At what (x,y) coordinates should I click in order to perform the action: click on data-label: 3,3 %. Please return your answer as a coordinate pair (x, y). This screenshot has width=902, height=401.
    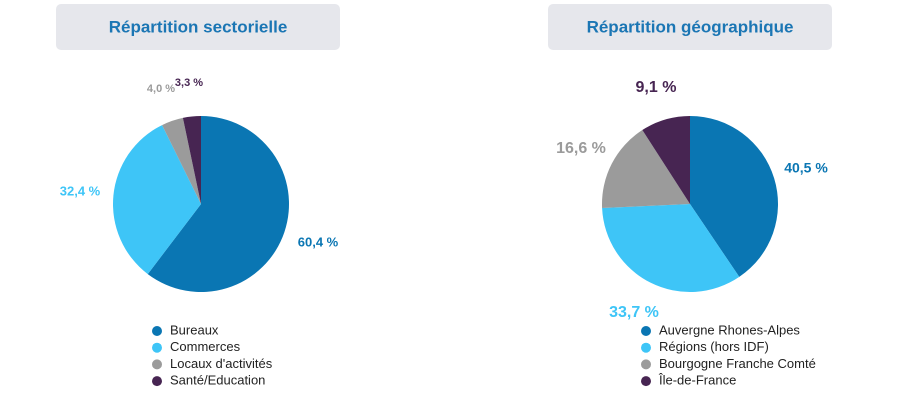
    Looking at the image, I should click on (189, 83).